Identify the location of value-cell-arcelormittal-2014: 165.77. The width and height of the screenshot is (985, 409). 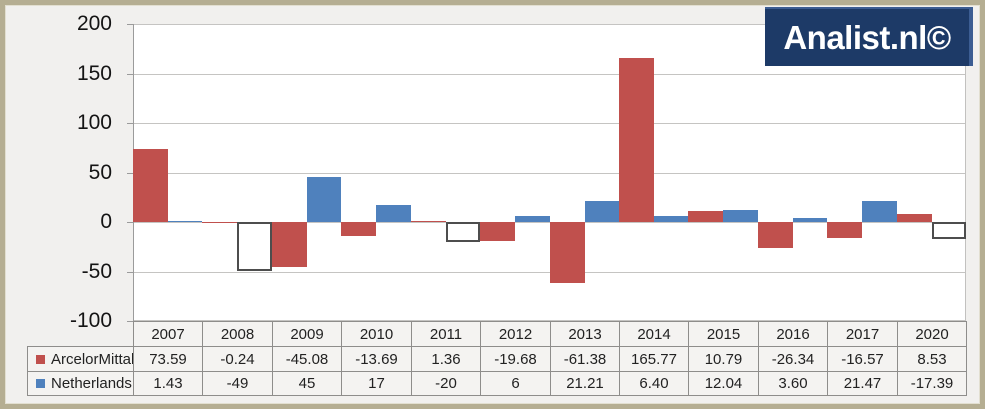
(654, 359).